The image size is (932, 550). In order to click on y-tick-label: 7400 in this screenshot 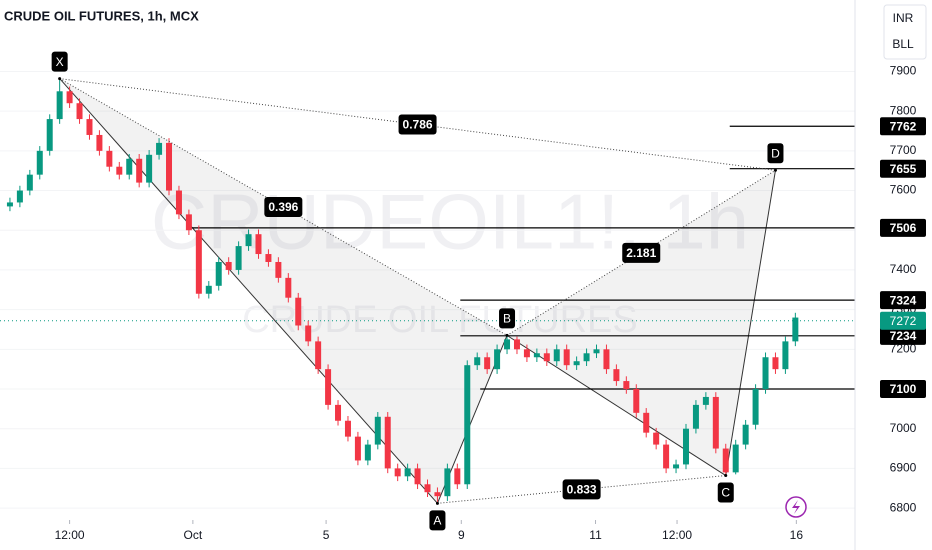, I will do `click(903, 269)`.